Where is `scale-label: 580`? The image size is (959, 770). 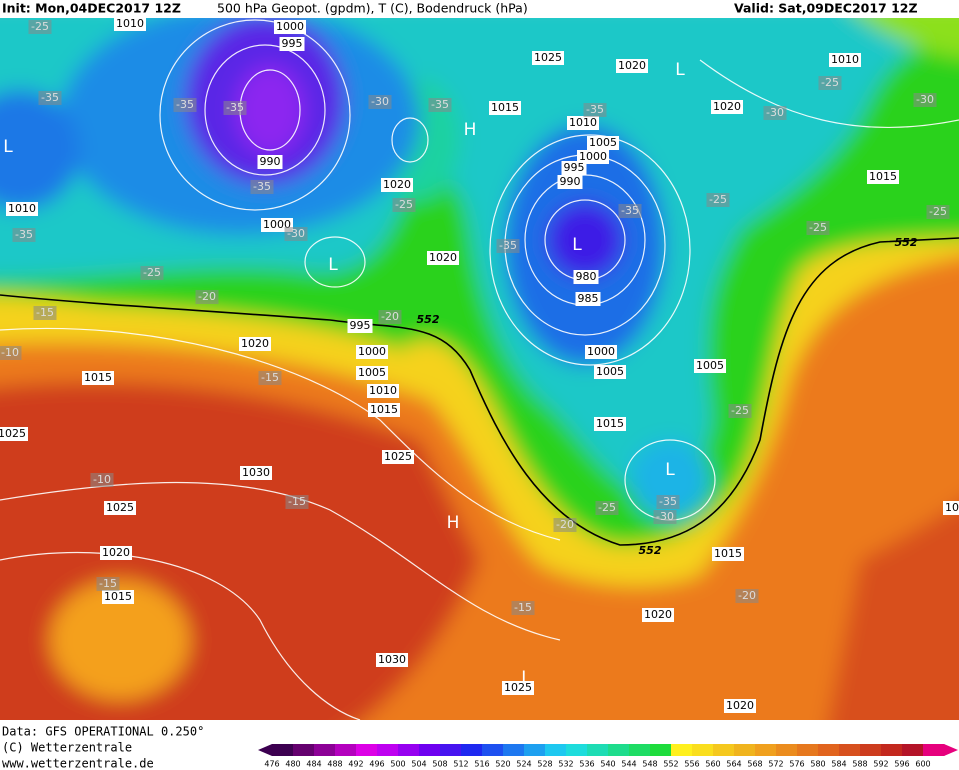
scale-label: 580 is located at coordinates (817, 764).